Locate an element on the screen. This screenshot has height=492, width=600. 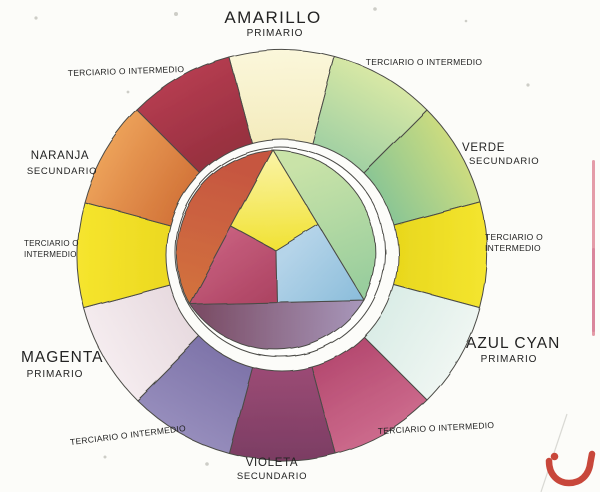
scan-edge-line-dark is located at coordinates (593, 290).